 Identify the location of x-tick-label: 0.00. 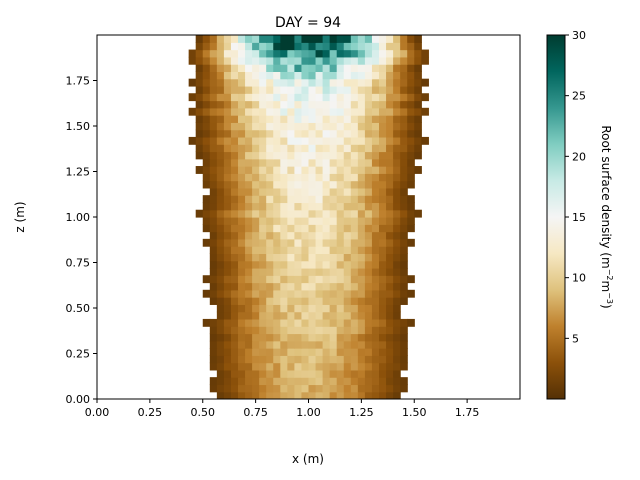
(97, 412).